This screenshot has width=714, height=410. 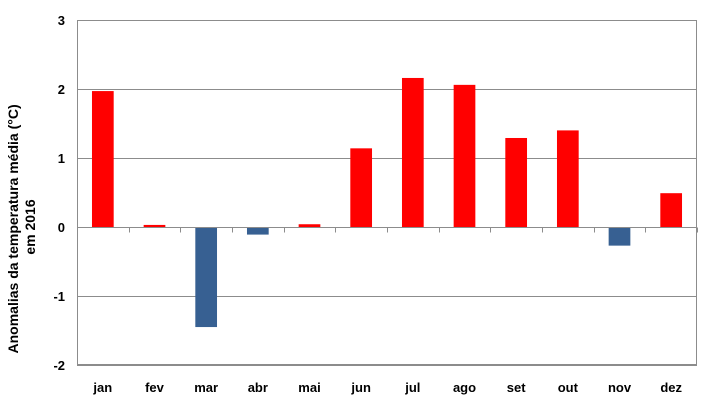 What do you see at coordinates (59, 296) in the screenshot?
I see `y-tick-label--1: -1` at bounding box center [59, 296].